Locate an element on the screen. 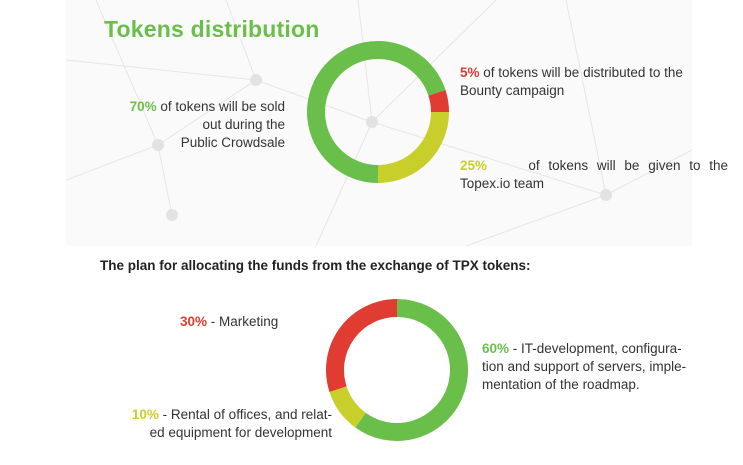  label-rental-text-1: - Rental of offices, and relat- is located at coordinates (245, 414).